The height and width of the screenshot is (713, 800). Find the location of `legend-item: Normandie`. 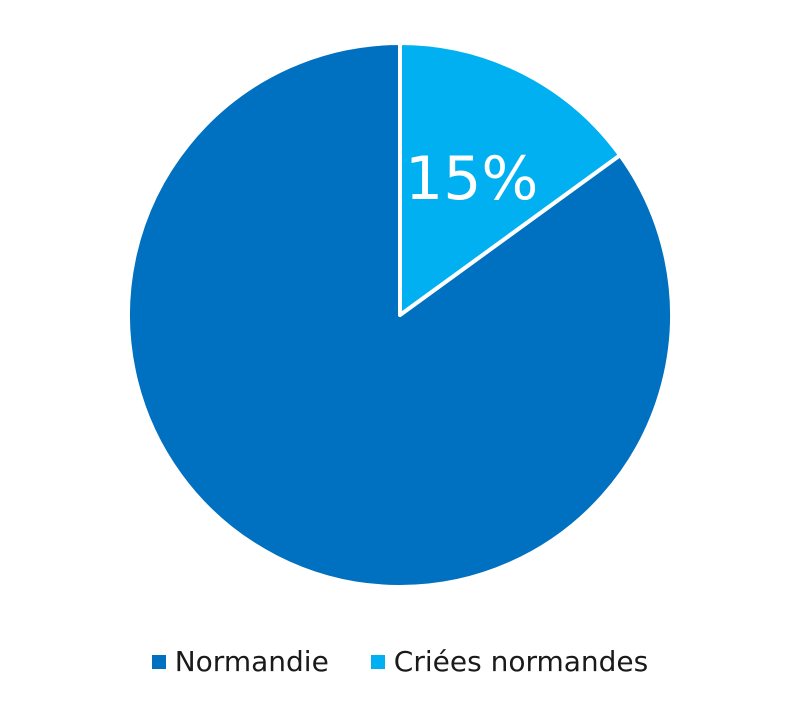

legend-item: Normandie is located at coordinates (240, 662).